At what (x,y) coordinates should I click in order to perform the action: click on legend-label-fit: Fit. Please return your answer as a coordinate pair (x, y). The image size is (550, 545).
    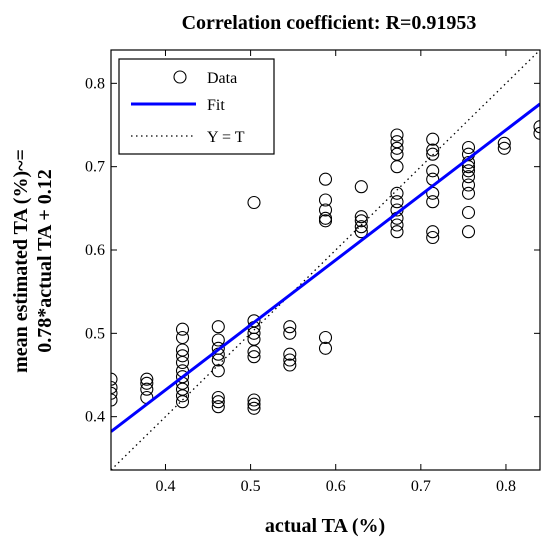
    Looking at the image, I should click on (216, 105).